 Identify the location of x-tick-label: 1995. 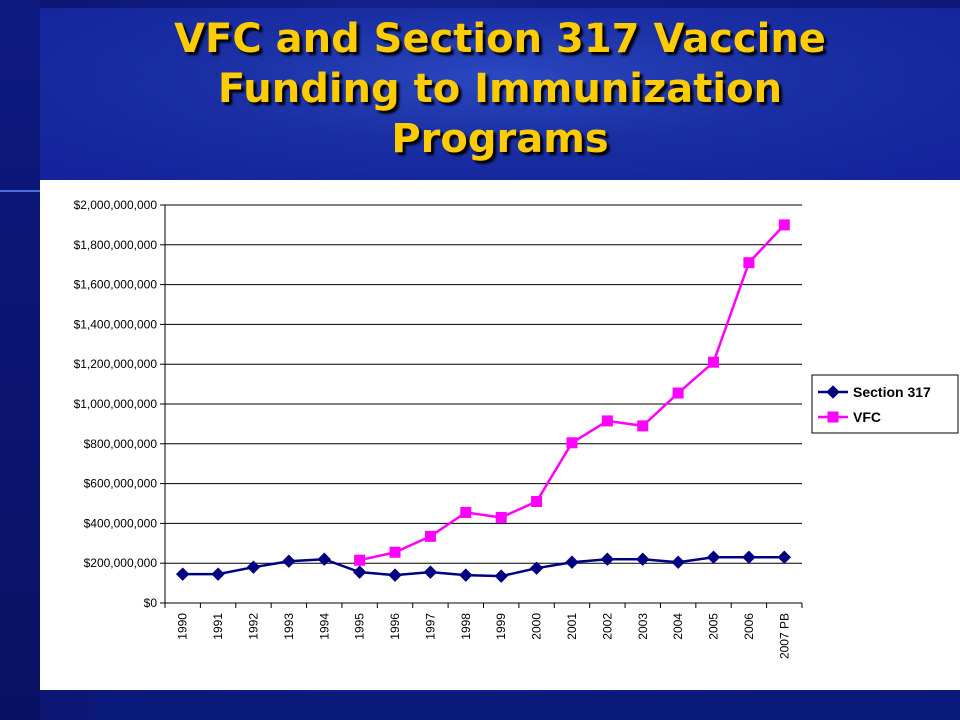
(360, 626).